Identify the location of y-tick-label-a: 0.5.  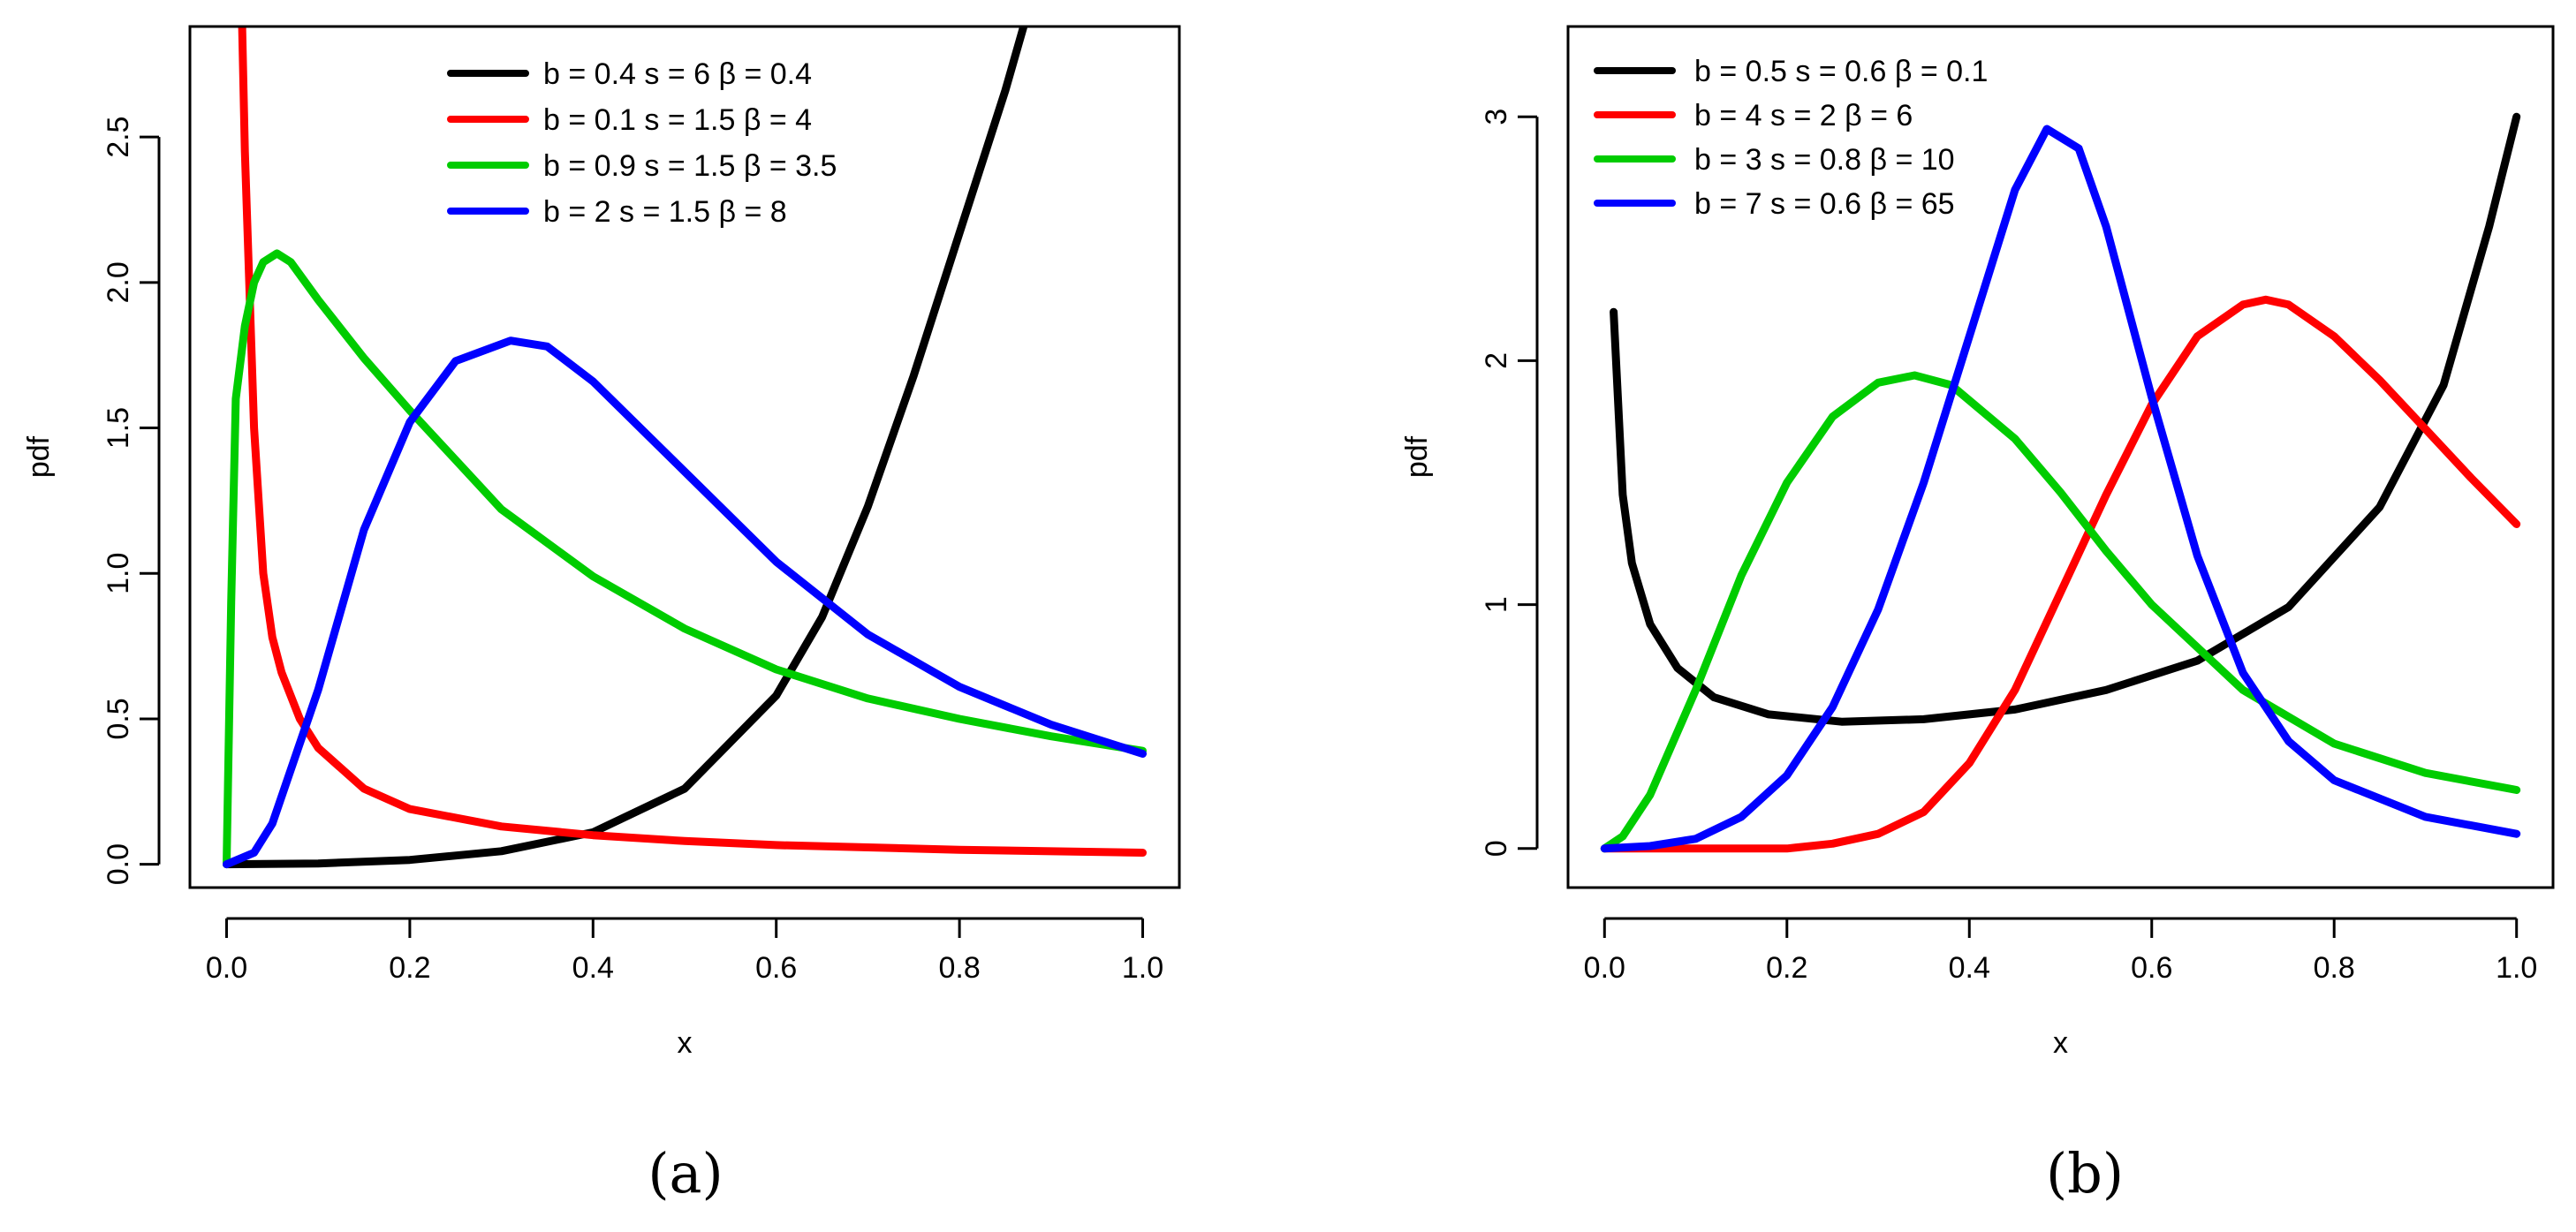
(119, 718).